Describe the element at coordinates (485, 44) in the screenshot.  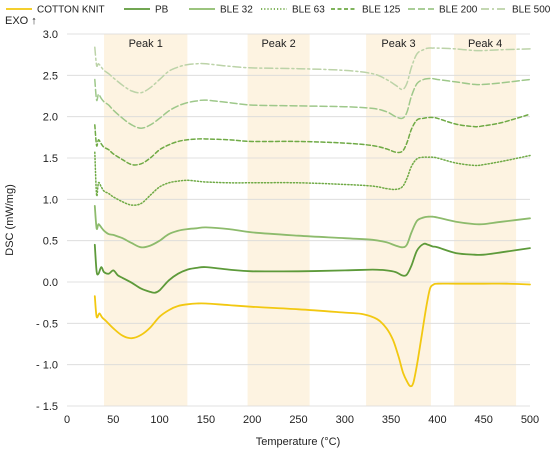
I see `peak-label-4: Peak 4` at that location.